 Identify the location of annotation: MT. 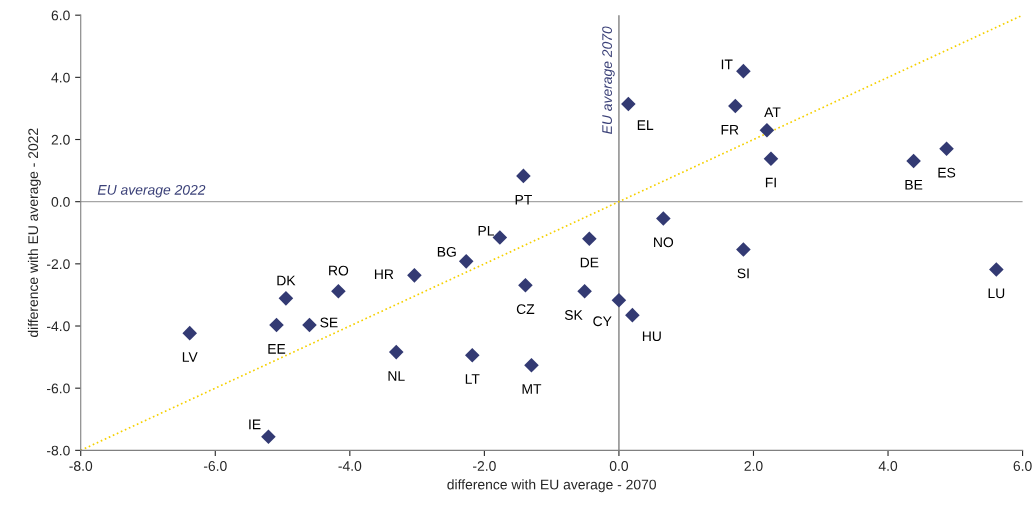
(532, 389).